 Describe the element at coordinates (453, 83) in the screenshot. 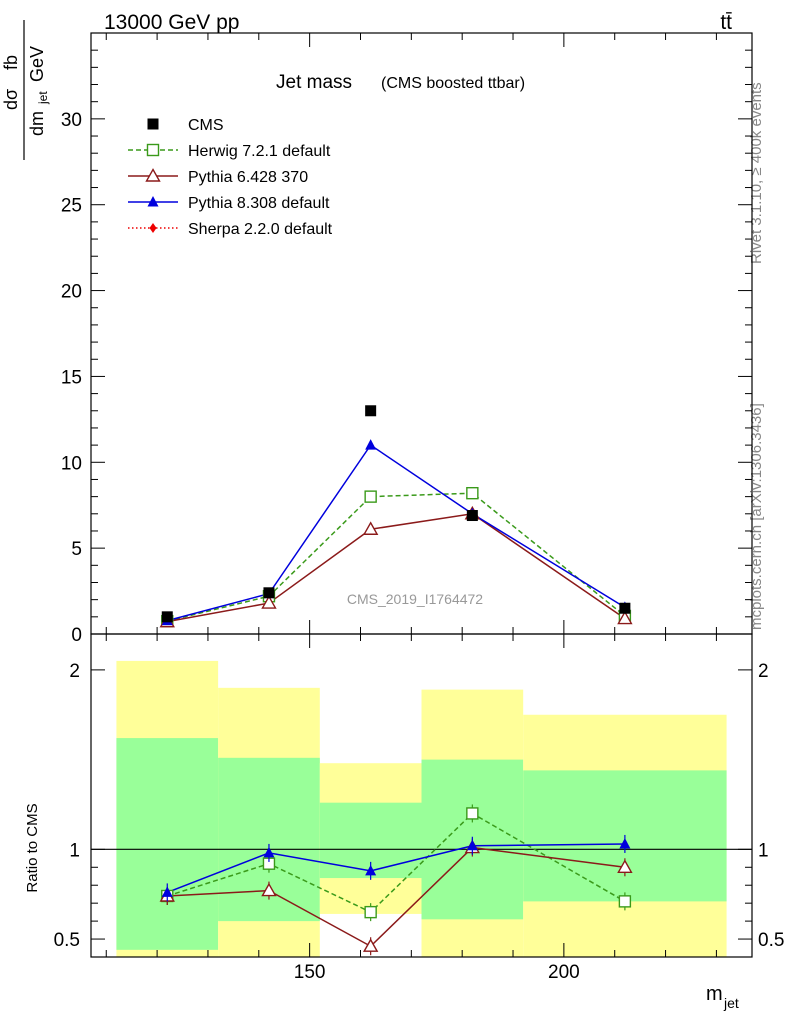

I see `chart-subtitle: (CMS boosted ttbar)` at that location.